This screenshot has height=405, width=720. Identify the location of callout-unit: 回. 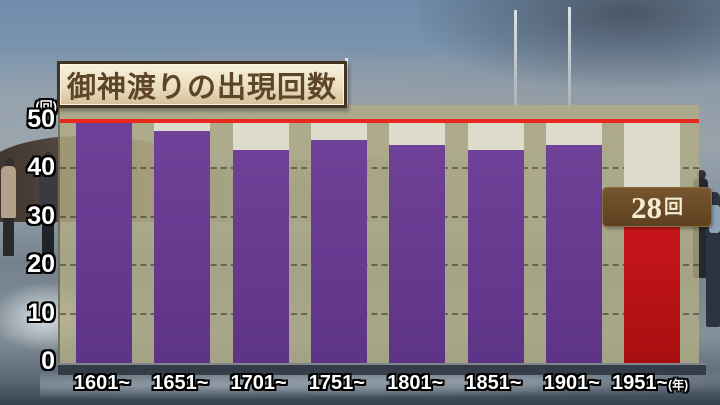
(673, 207).